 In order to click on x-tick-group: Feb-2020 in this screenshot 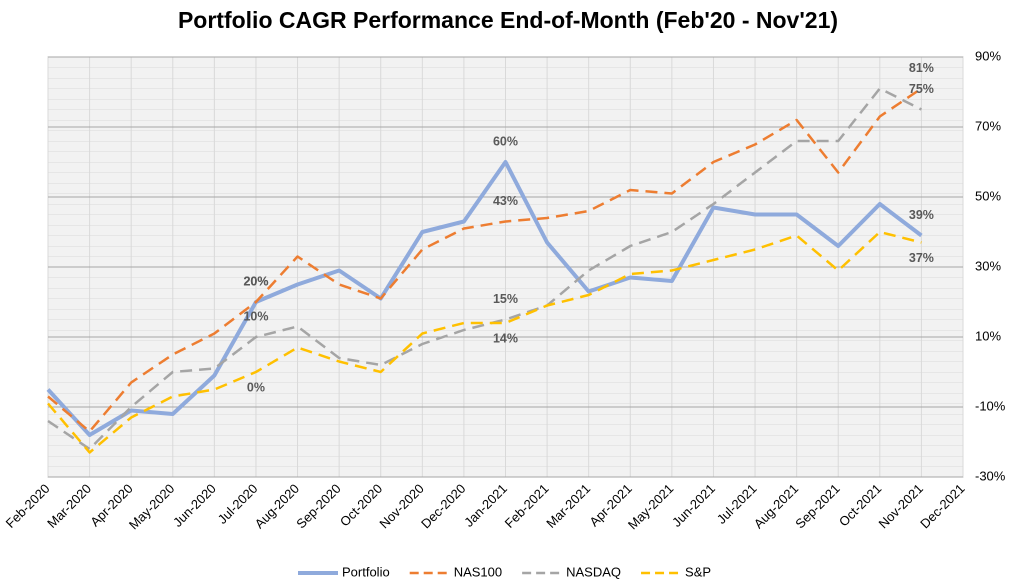, I will do `click(28, 506)`.